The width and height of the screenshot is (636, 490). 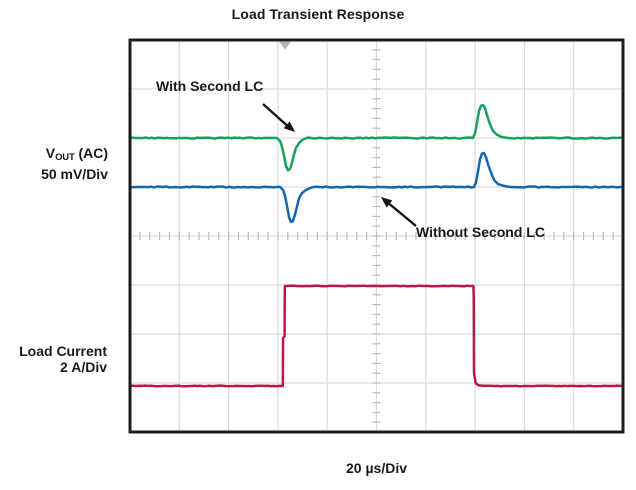 I want to click on arrow-with-second-lc, so click(x=278, y=117).